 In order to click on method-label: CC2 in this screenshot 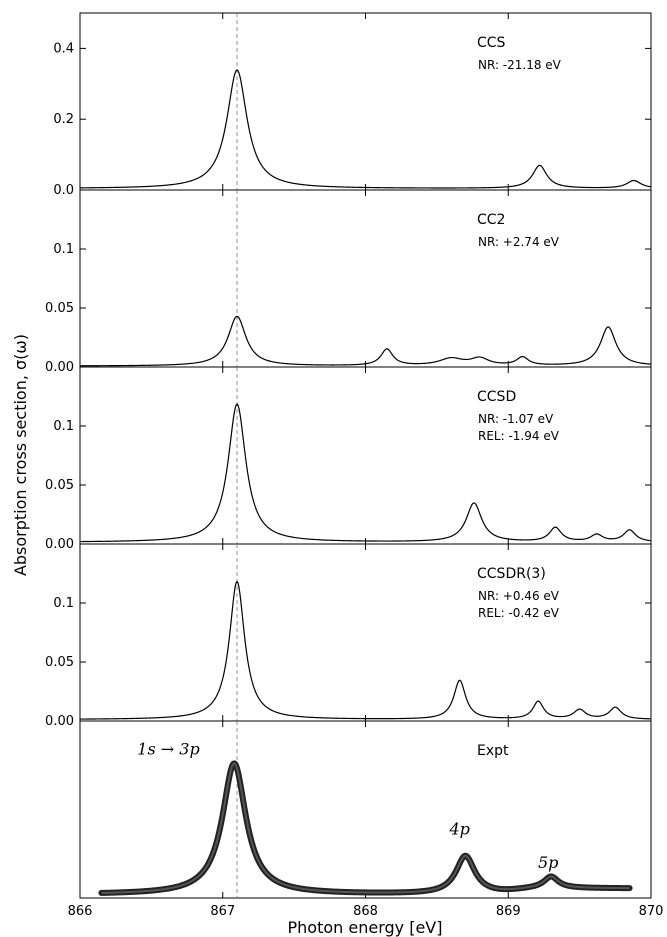, I will do `click(491, 220)`.